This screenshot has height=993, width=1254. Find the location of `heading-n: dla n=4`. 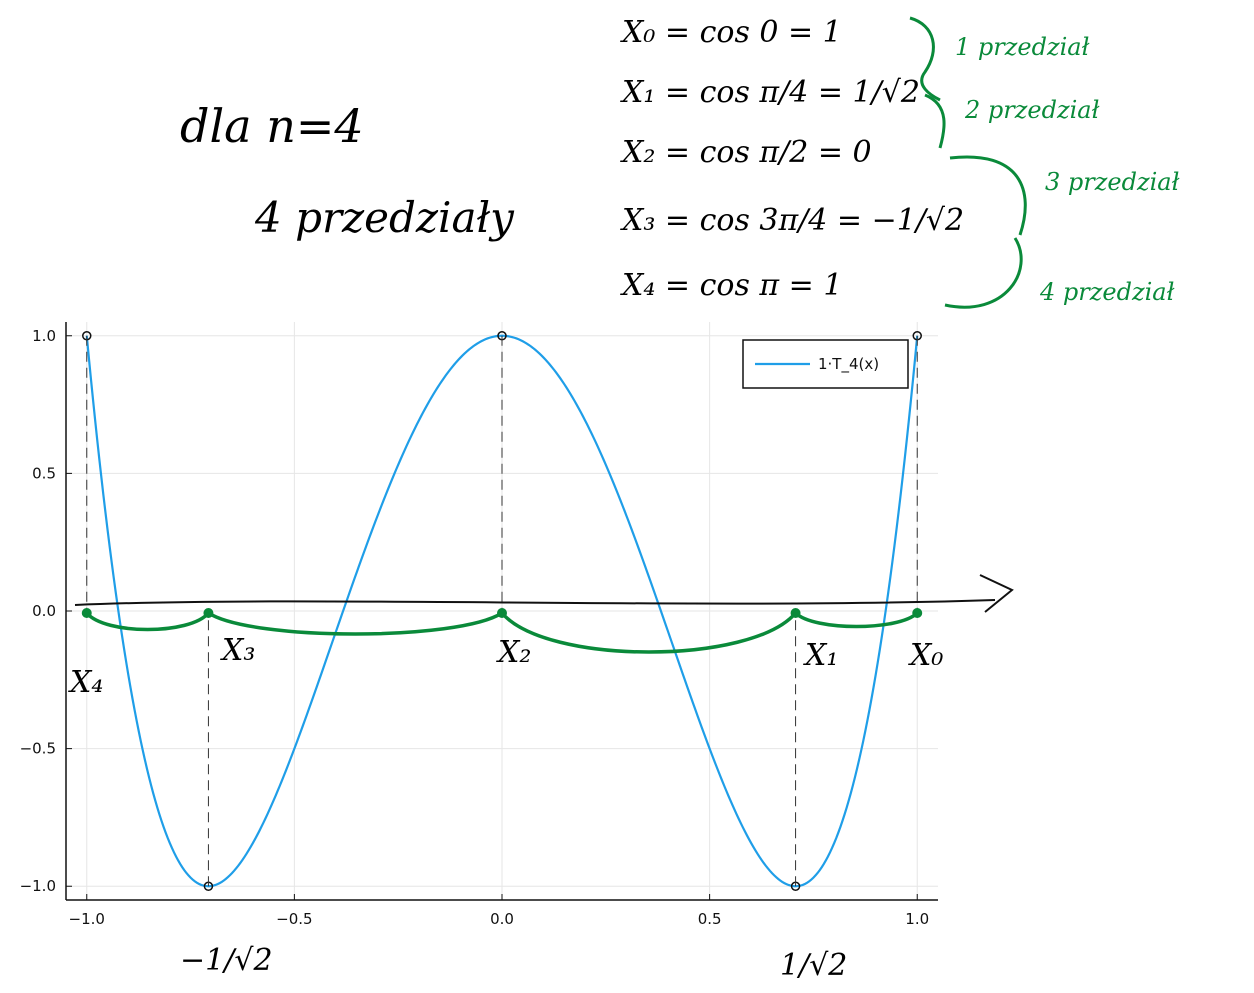

heading-n: dla n=4 is located at coordinates (272, 126).